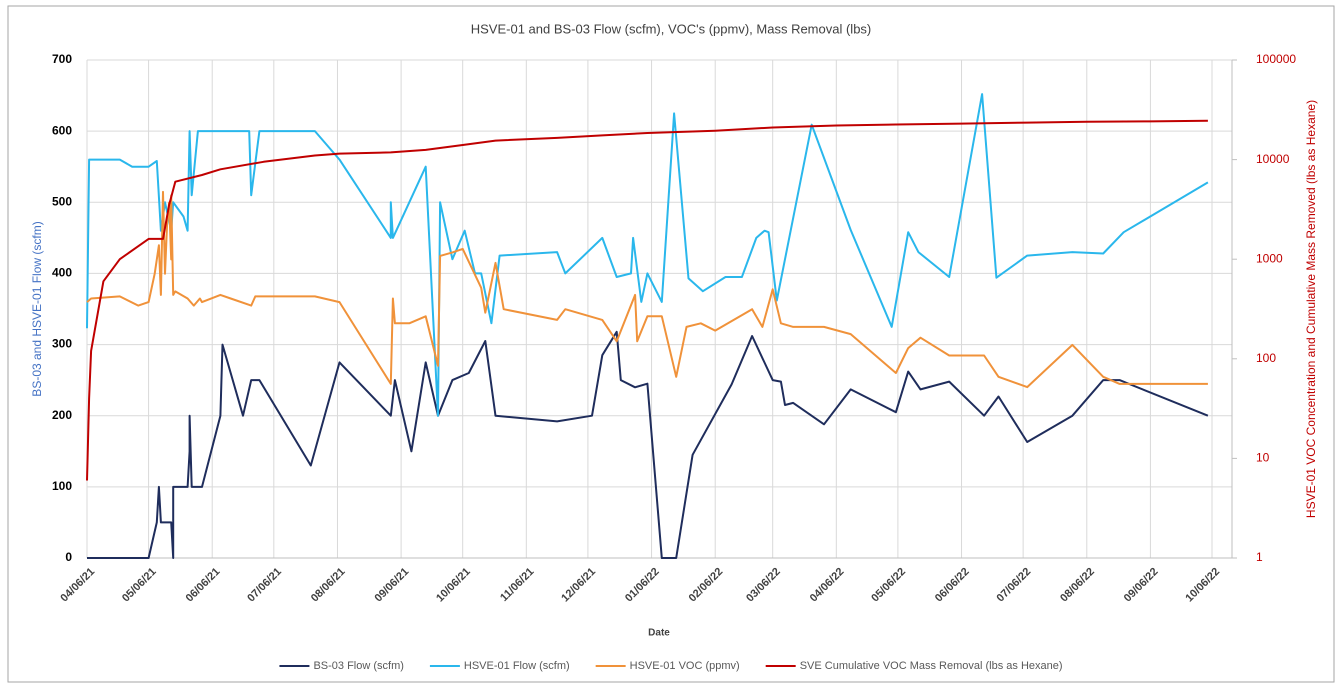 Image resolution: width=1343 pixels, height=687 pixels. What do you see at coordinates (578, 585) in the screenshot?
I see `x-tick-label: 12/06/21` at bounding box center [578, 585].